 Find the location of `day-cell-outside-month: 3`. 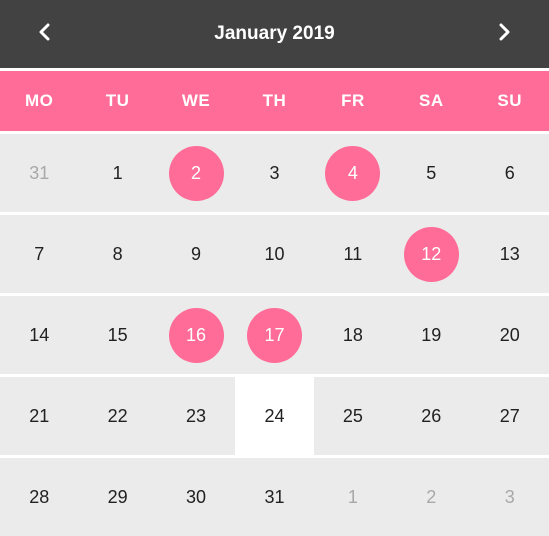

day-cell-outside-month: 3 is located at coordinates (510, 497).